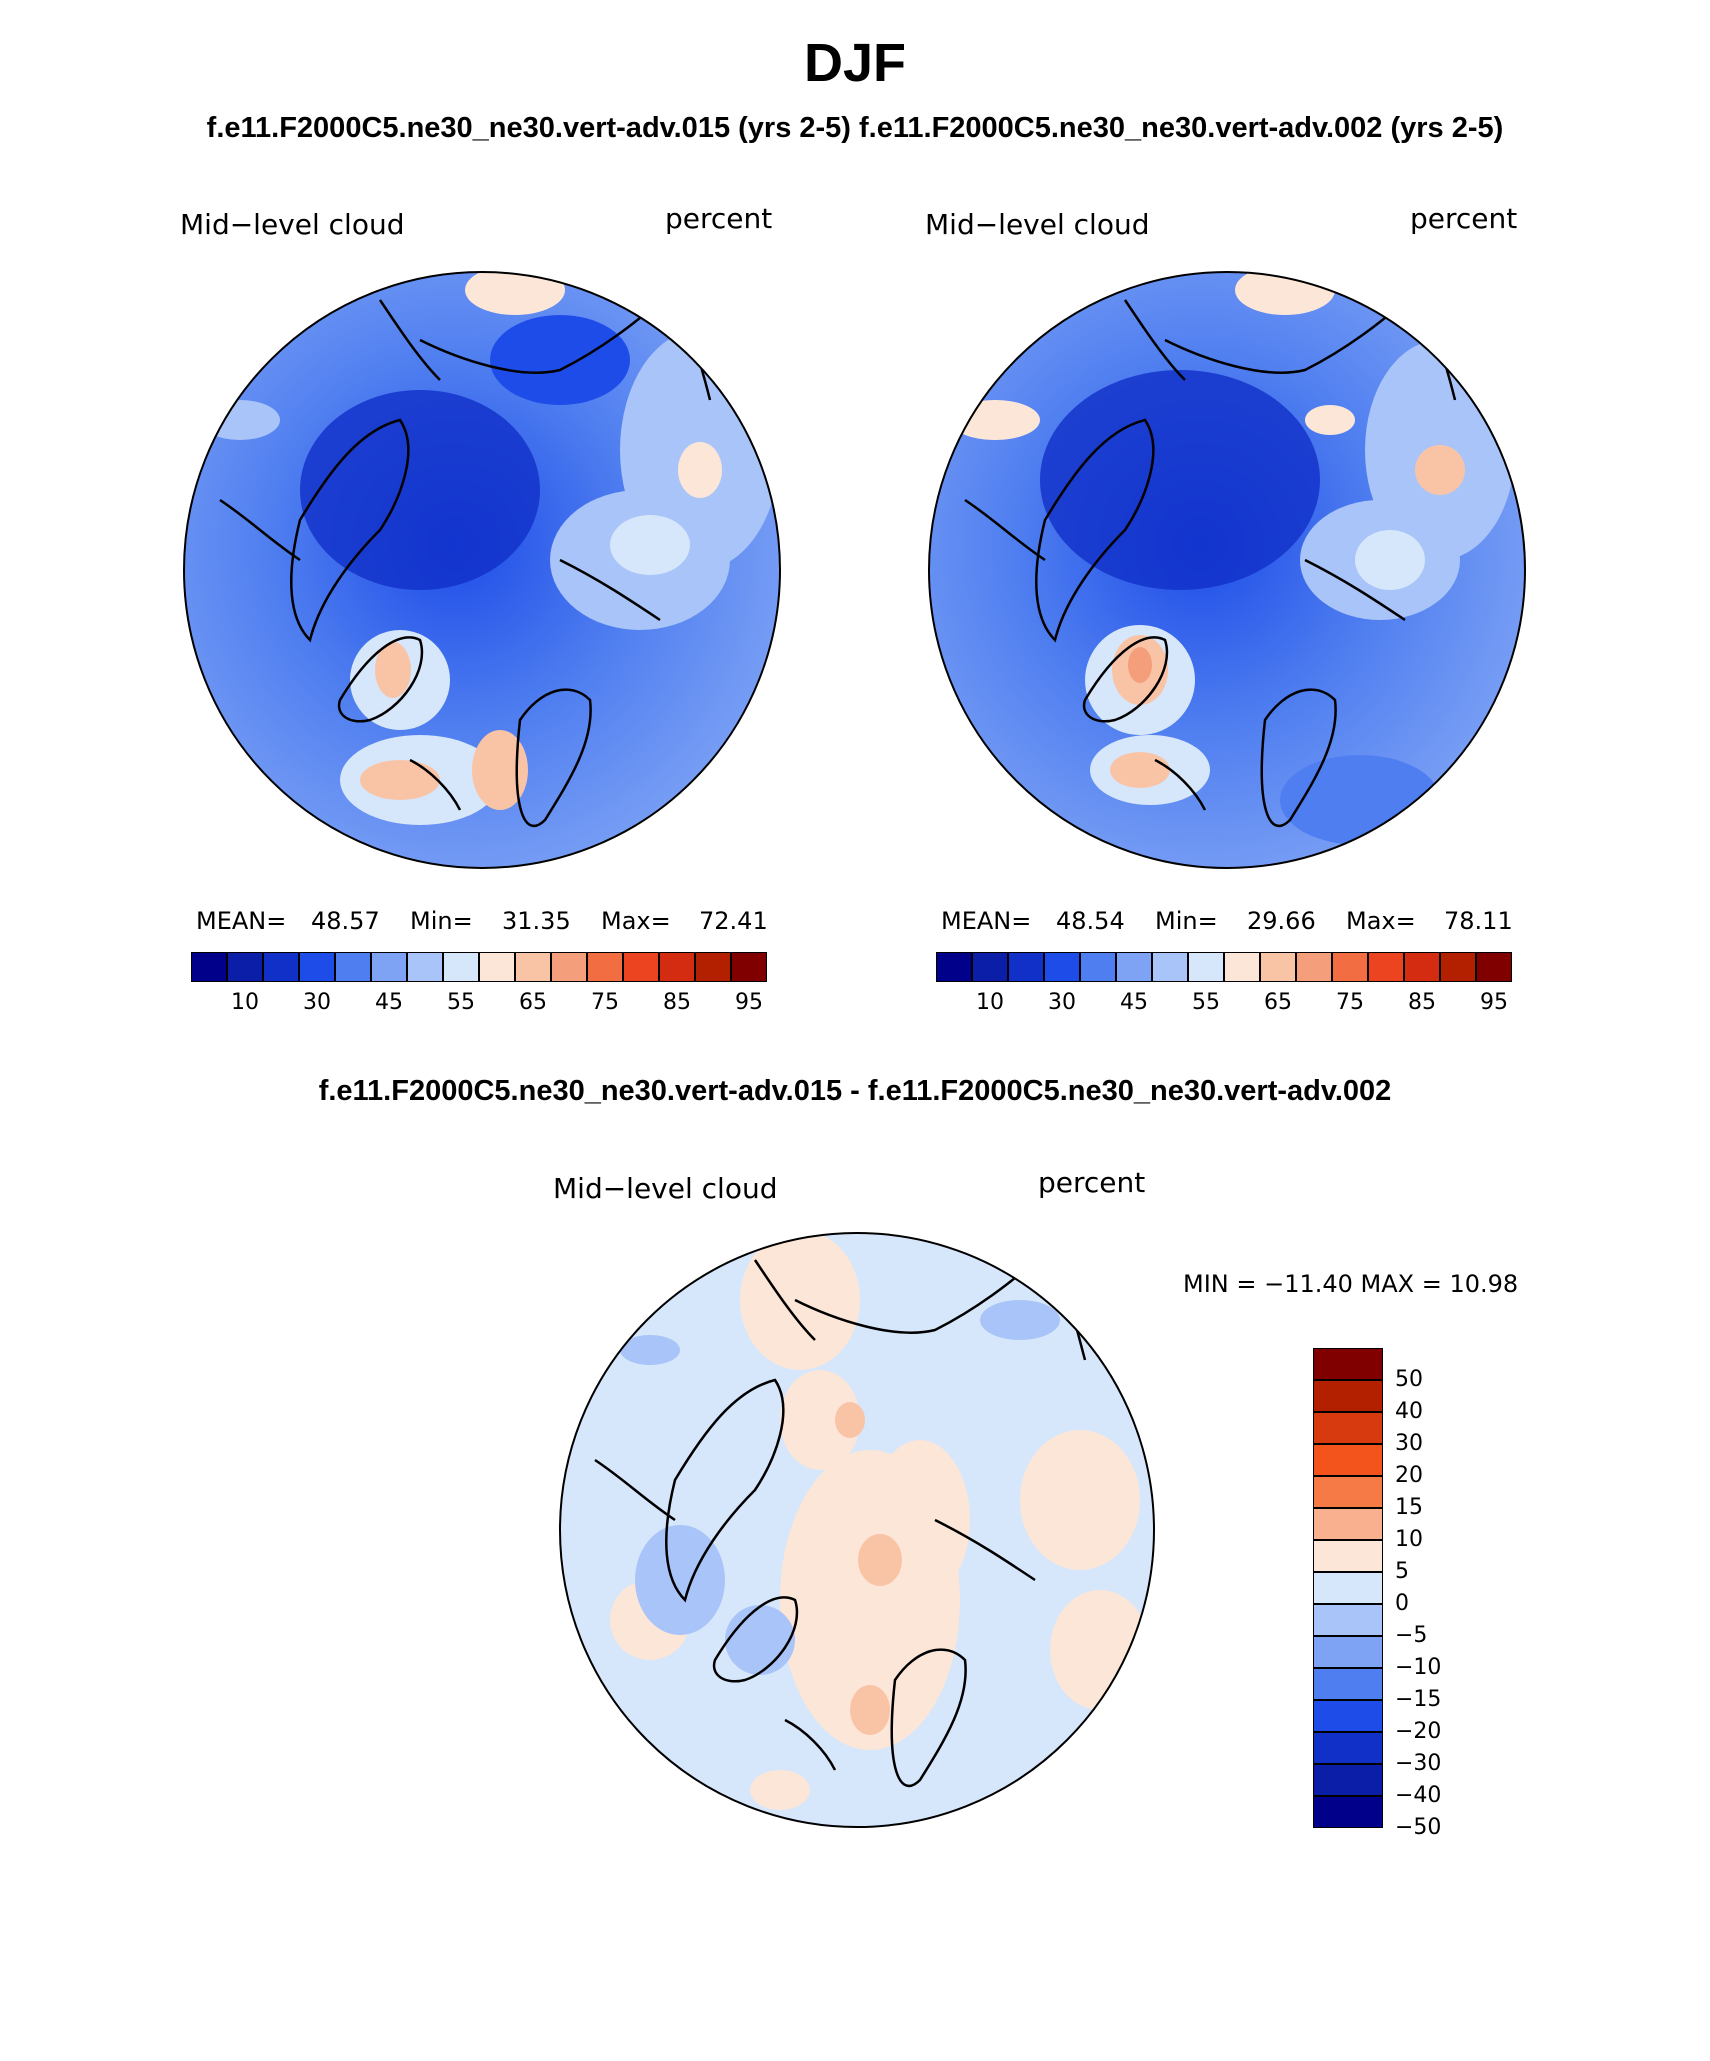 Image resolution: width=1710 pixels, height=2061 pixels. Describe the element at coordinates (1090, 921) in the screenshot. I see `right-mean-value: 48.54` at that location.